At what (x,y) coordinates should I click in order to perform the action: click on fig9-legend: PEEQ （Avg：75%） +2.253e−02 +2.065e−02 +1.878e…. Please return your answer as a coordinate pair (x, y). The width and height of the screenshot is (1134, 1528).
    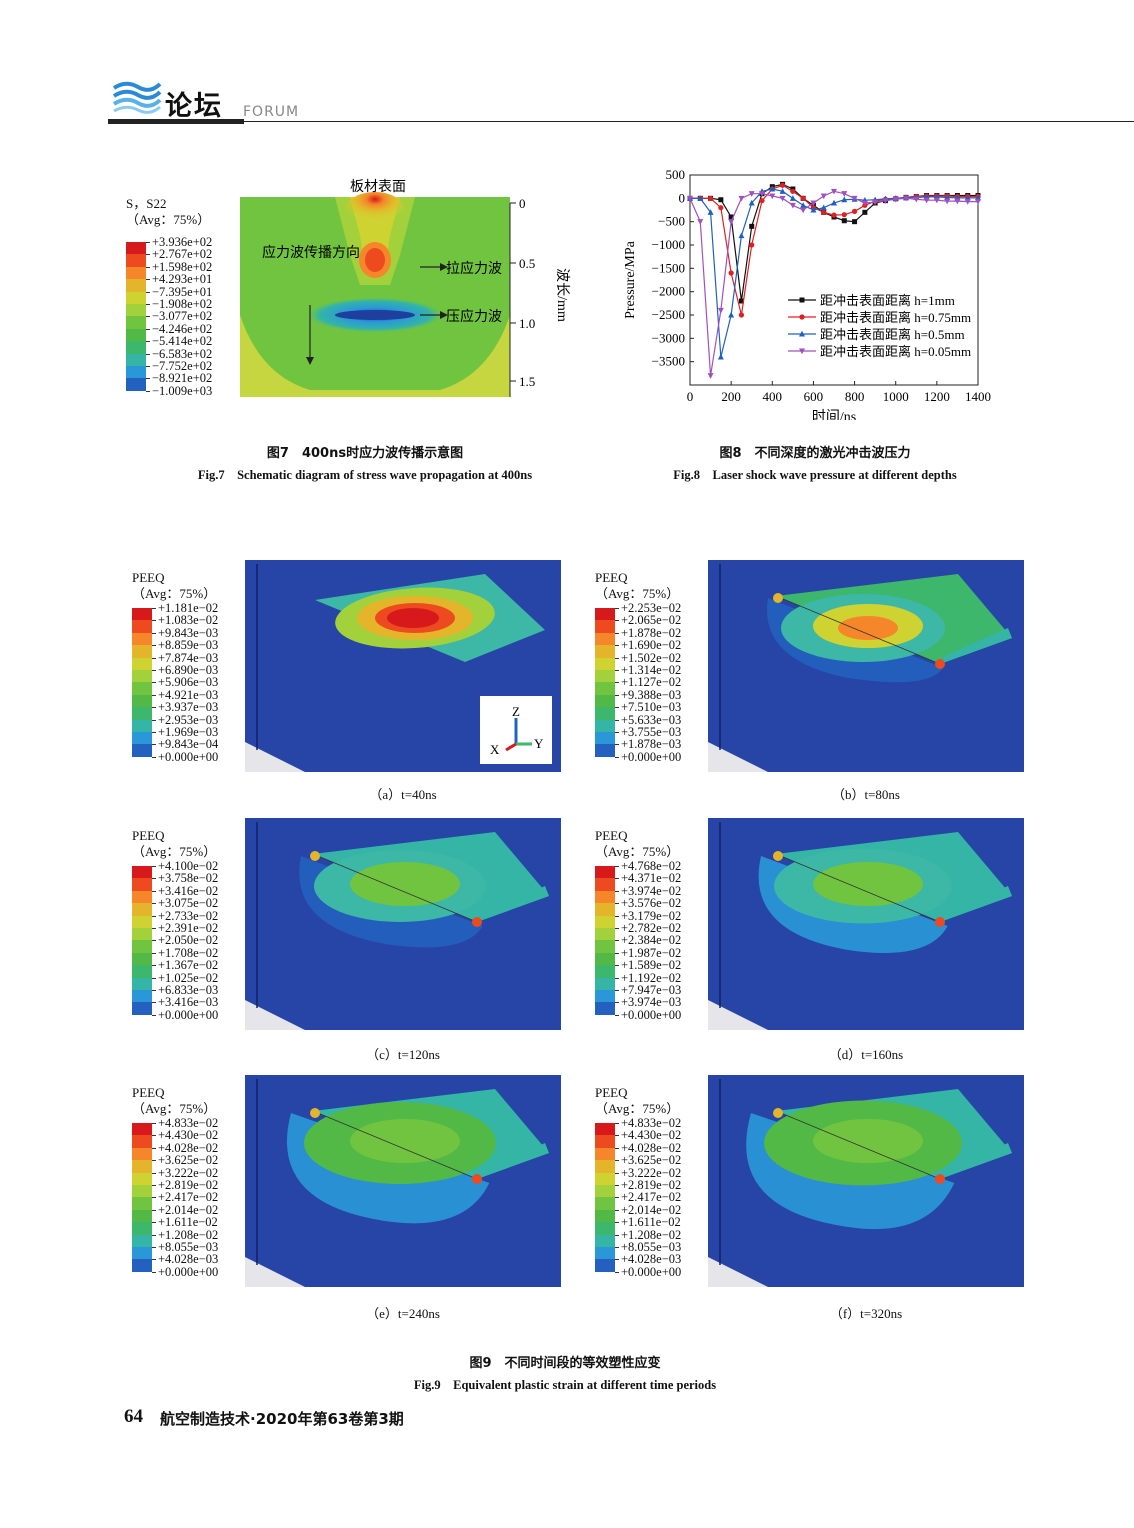
    Looking at the image, I should click on (638, 666).